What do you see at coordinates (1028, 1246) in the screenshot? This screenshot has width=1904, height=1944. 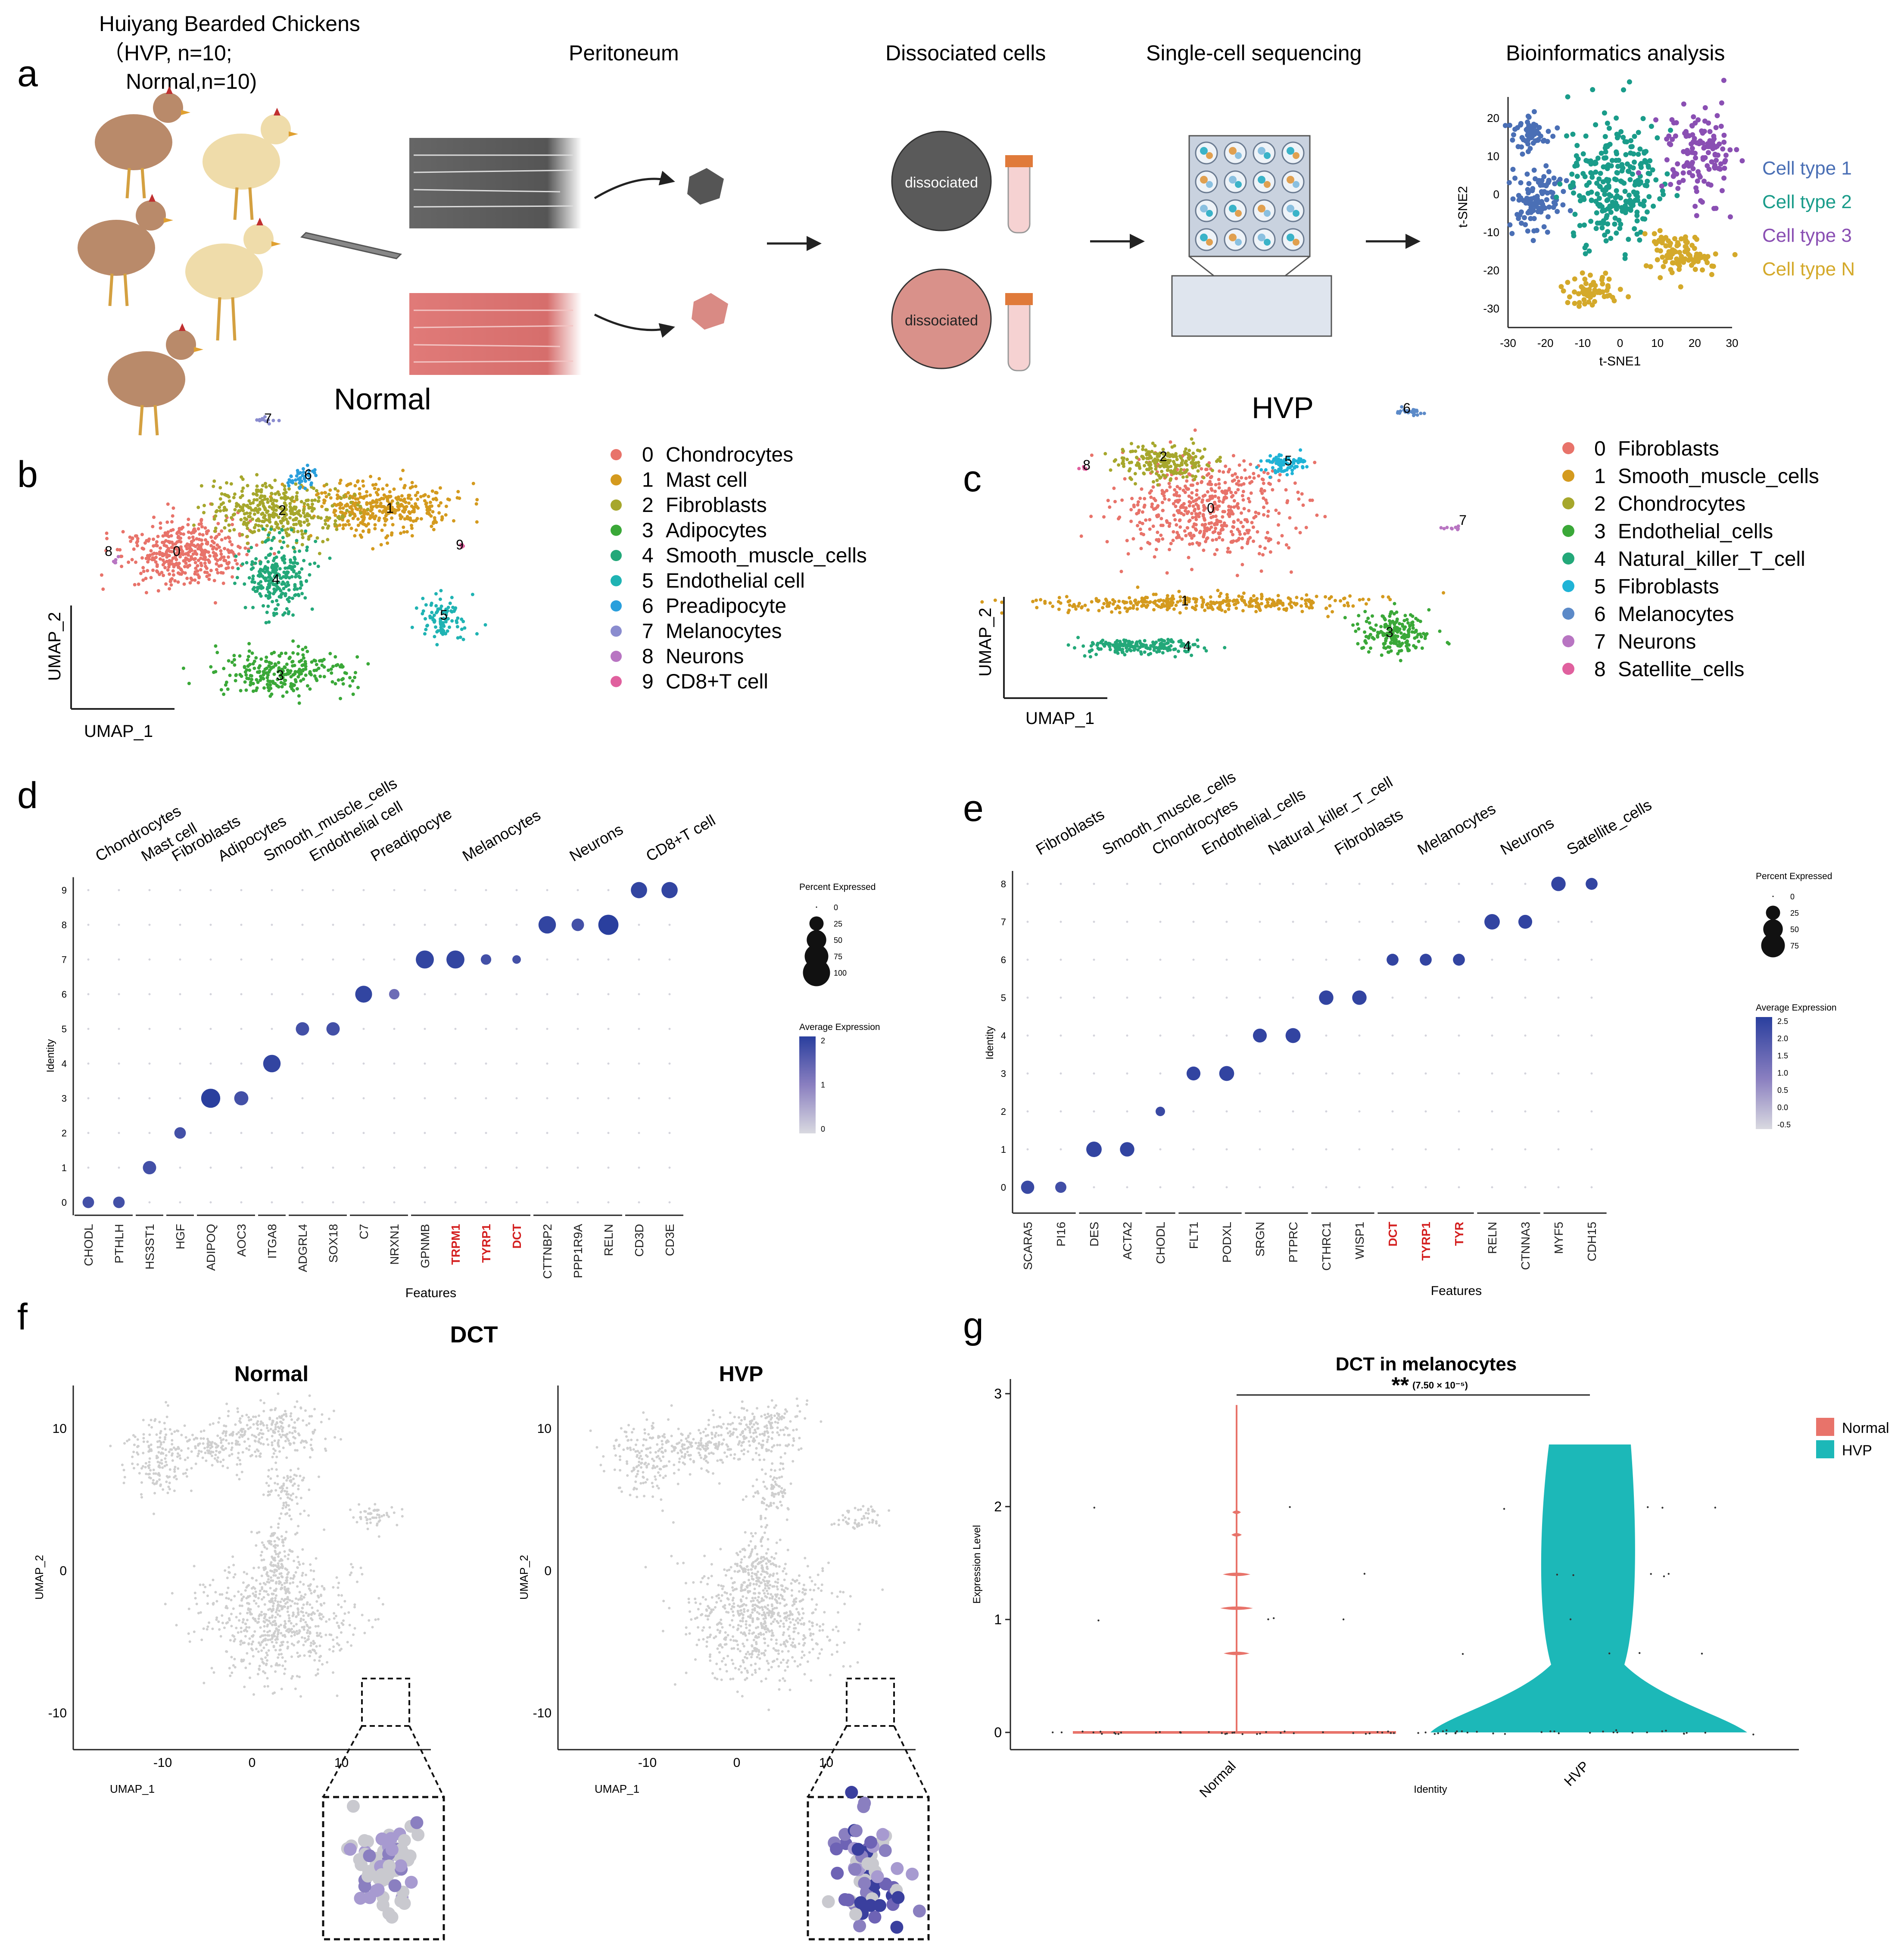 I see `dotplot-gene-label: SCARA5` at bounding box center [1028, 1246].